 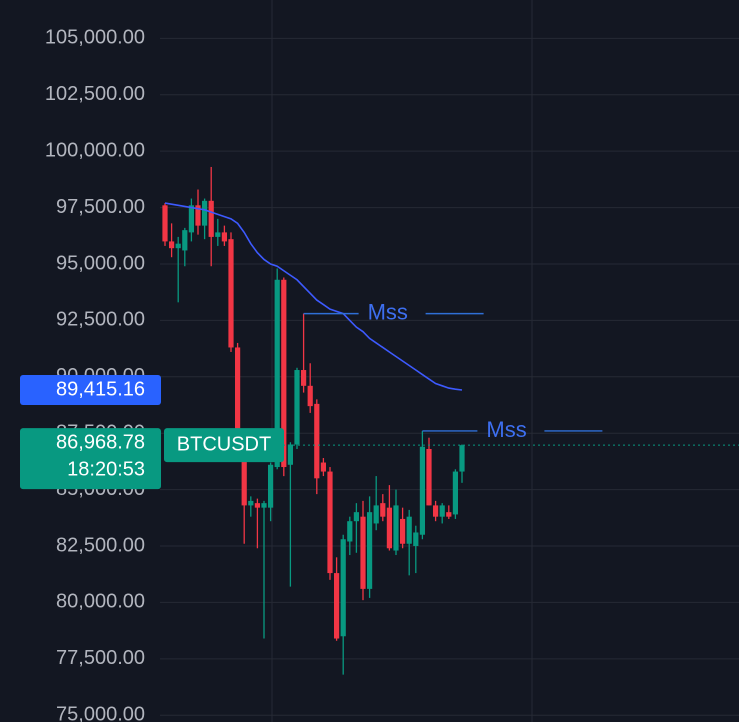 What do you see at coordinates (95, 38) in the screenshot?
I see `y-tick-label: 105,000.00` at bounding box center [95, 38].